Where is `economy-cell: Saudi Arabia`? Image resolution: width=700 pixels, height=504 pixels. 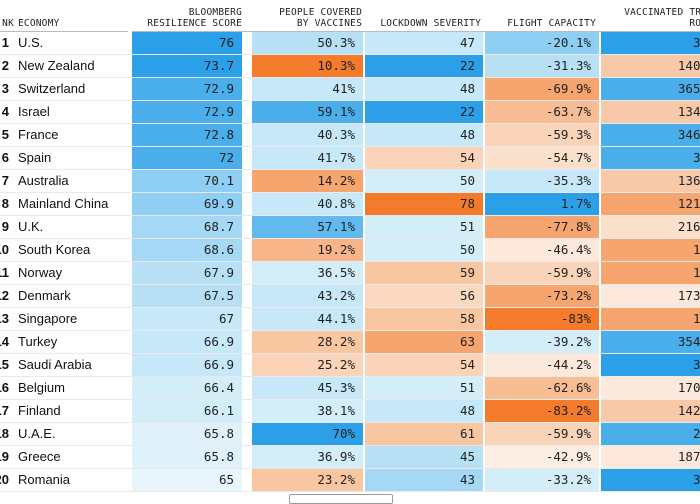 economy-cell: Saudi Arabia is located at coordinates (55, 364).